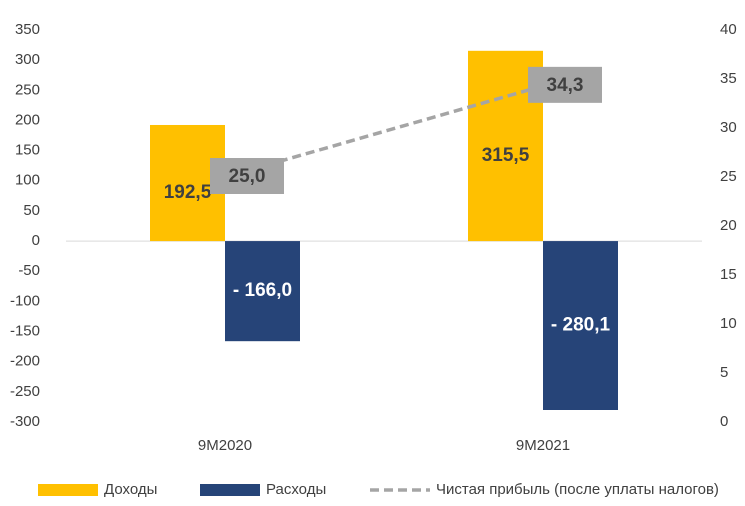 This screenshot has width=745, height=506. I want to click on y-tick-label: -300, so click(25, 421).